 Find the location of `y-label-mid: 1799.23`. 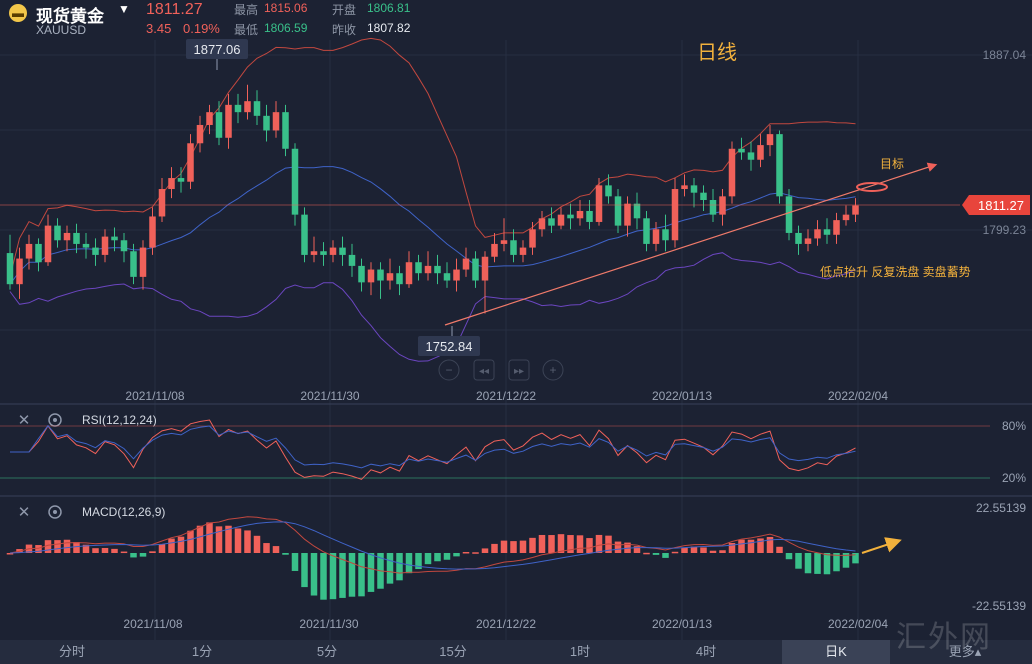

y-label-mid: 1799.23 is located at coordinates (1005, 230).